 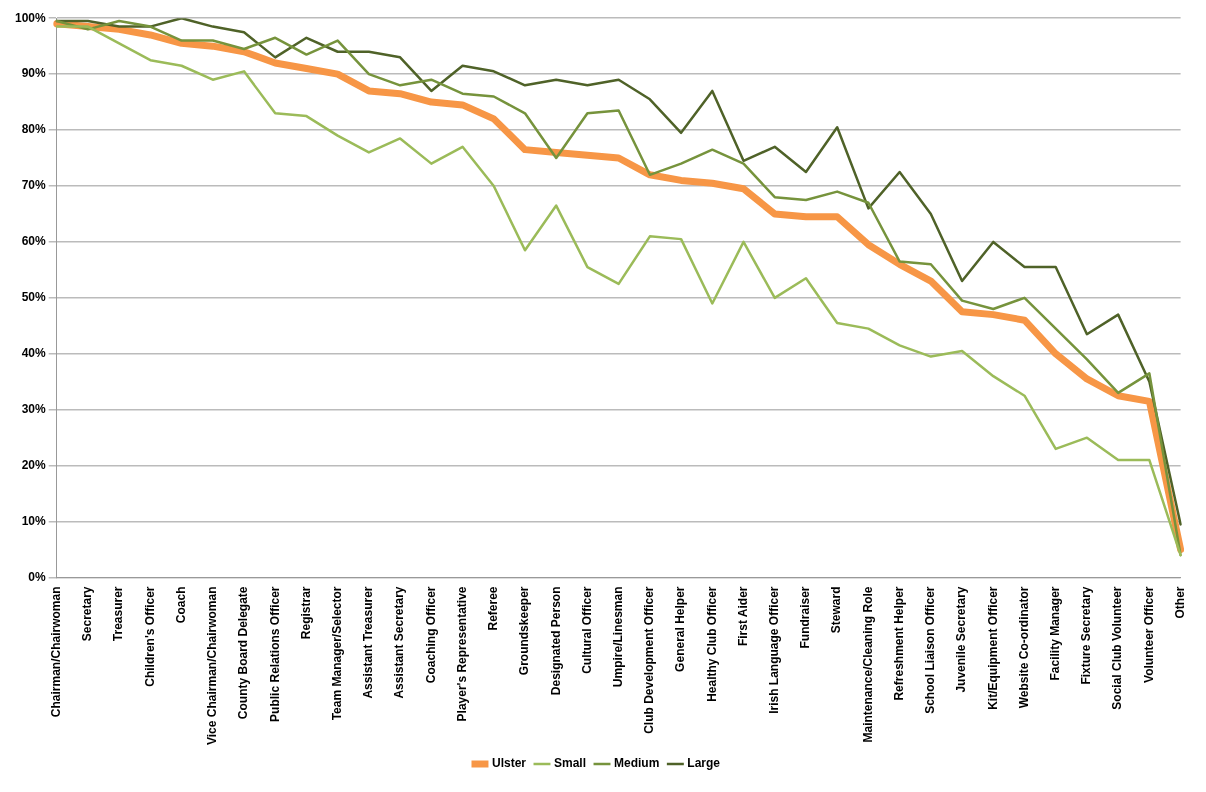 I want to click on x-tick-label: Cultural Officer, so click(x=586, y=630).